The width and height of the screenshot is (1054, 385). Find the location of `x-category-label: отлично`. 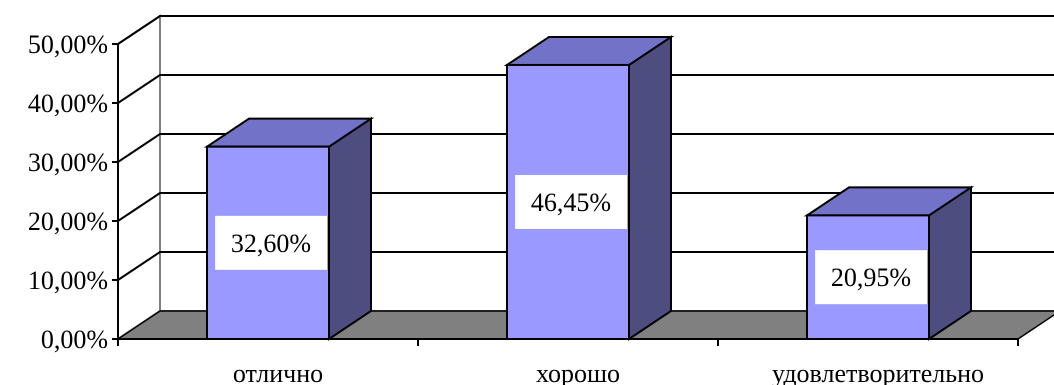

x-category-label: отлично is located at coordinates (278, 372).